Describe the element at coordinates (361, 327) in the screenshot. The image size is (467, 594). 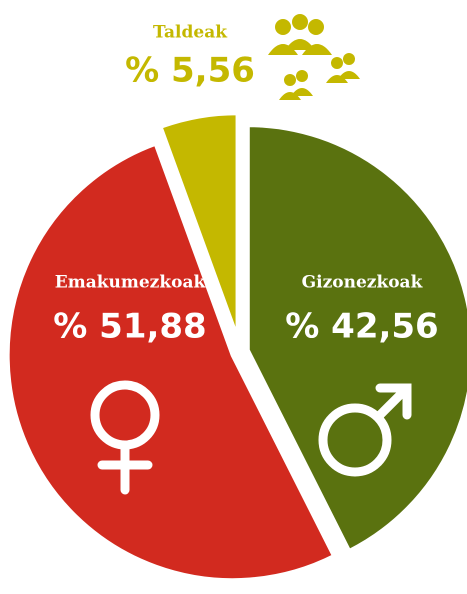
I see `value-label: % 42,56` at that location.